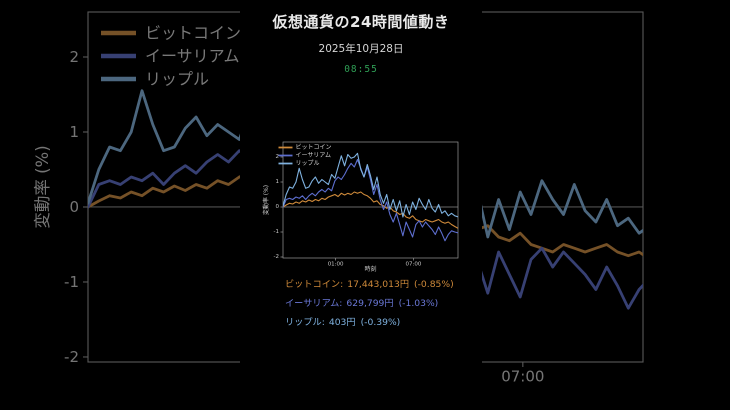 The image size is (730, 410). I want to click on y-tick-label: 0, so click(74, 207).